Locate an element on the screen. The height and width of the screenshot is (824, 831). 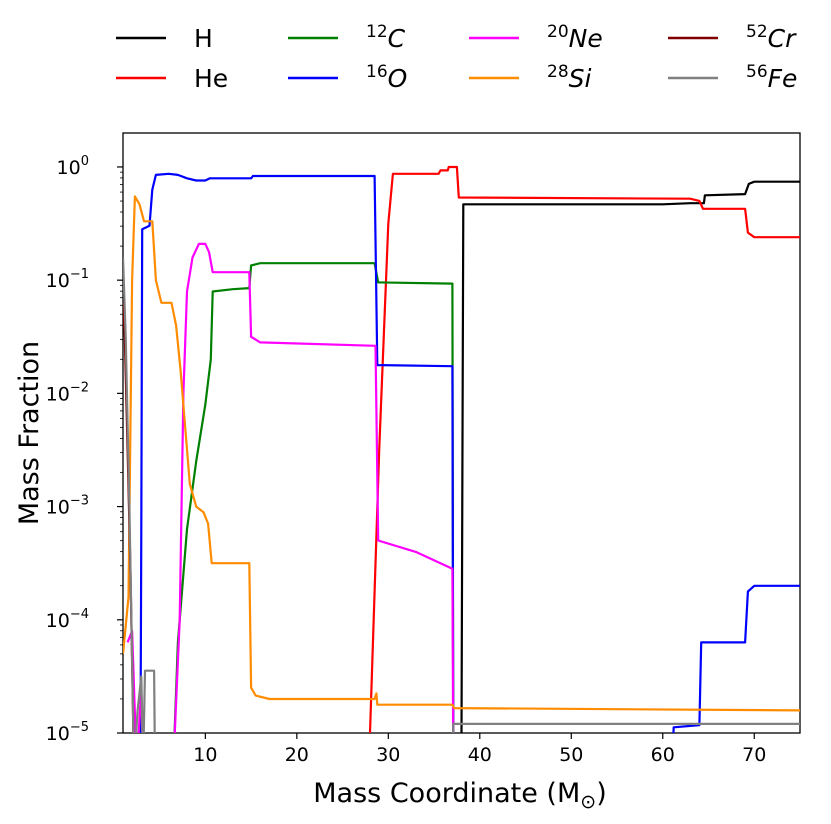
x-tick-label: 20 is located at coordinates (297, 755).